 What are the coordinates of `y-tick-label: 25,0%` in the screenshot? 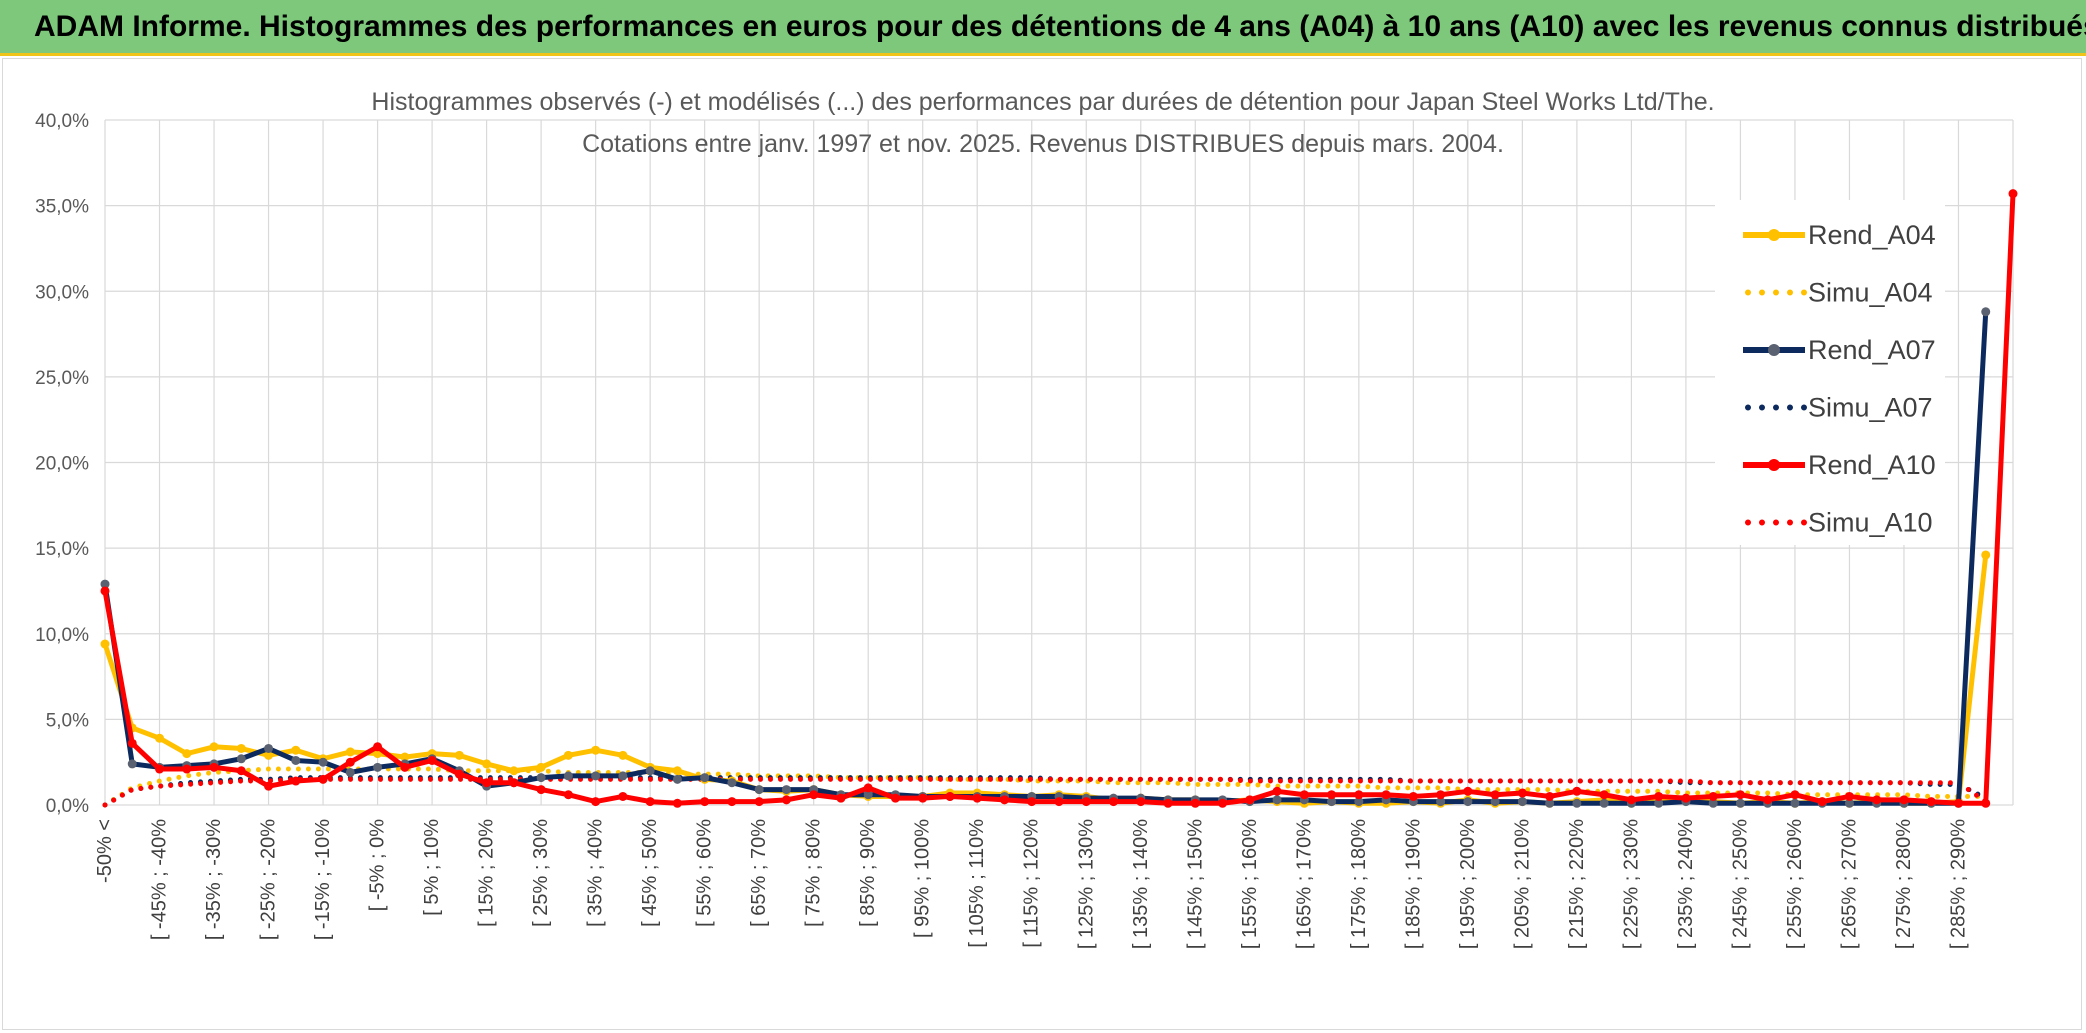 It's located at (62, 378).